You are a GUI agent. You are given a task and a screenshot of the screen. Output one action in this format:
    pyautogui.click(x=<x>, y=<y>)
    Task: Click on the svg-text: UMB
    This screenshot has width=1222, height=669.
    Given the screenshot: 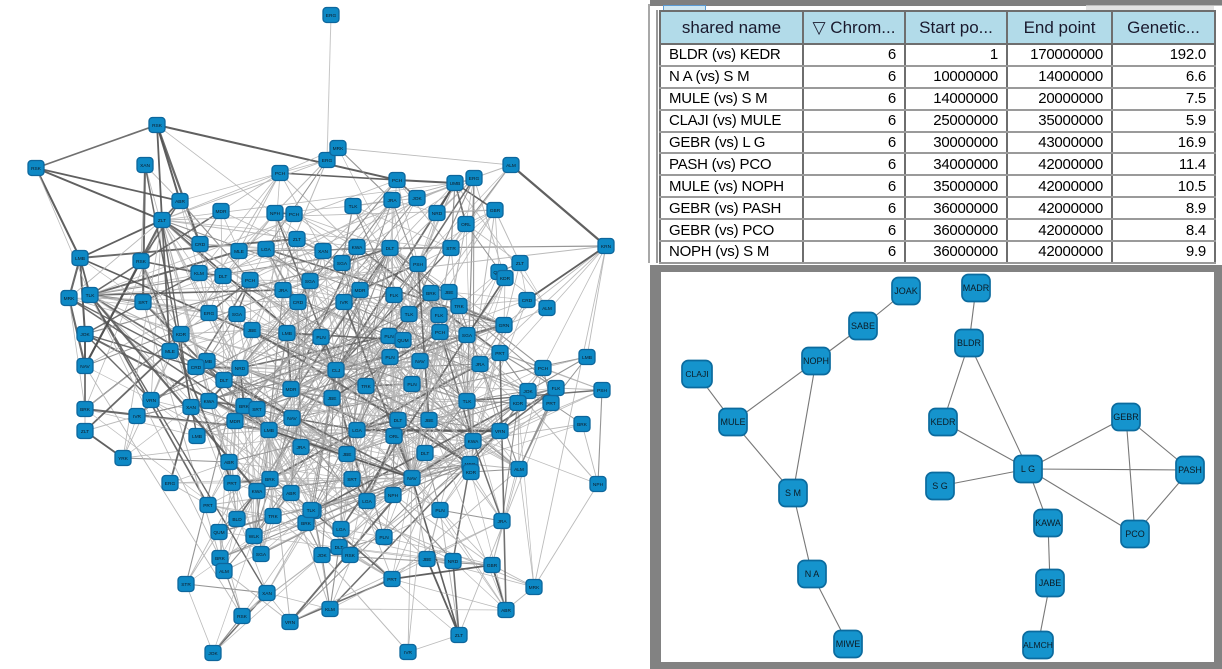 What is the action you would take?
    pyautogui.click(x=455, y=184)
    